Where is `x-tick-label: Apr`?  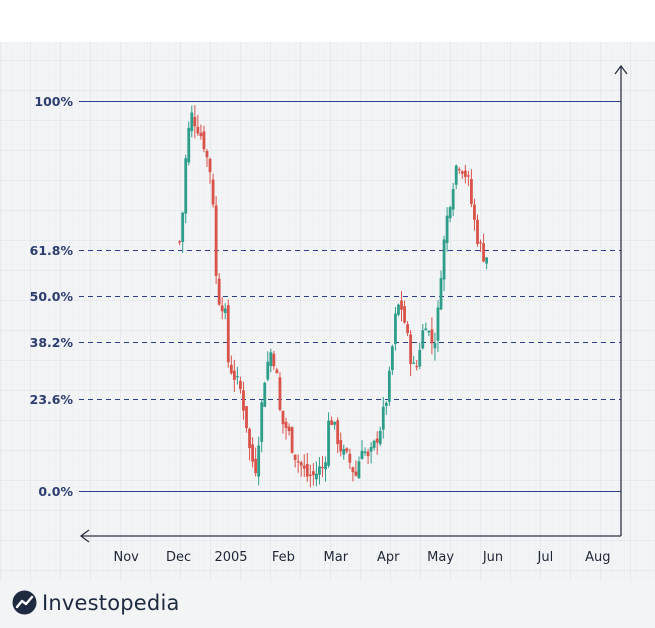 x-tick-label: Apr is located at coordinates (388, 557).